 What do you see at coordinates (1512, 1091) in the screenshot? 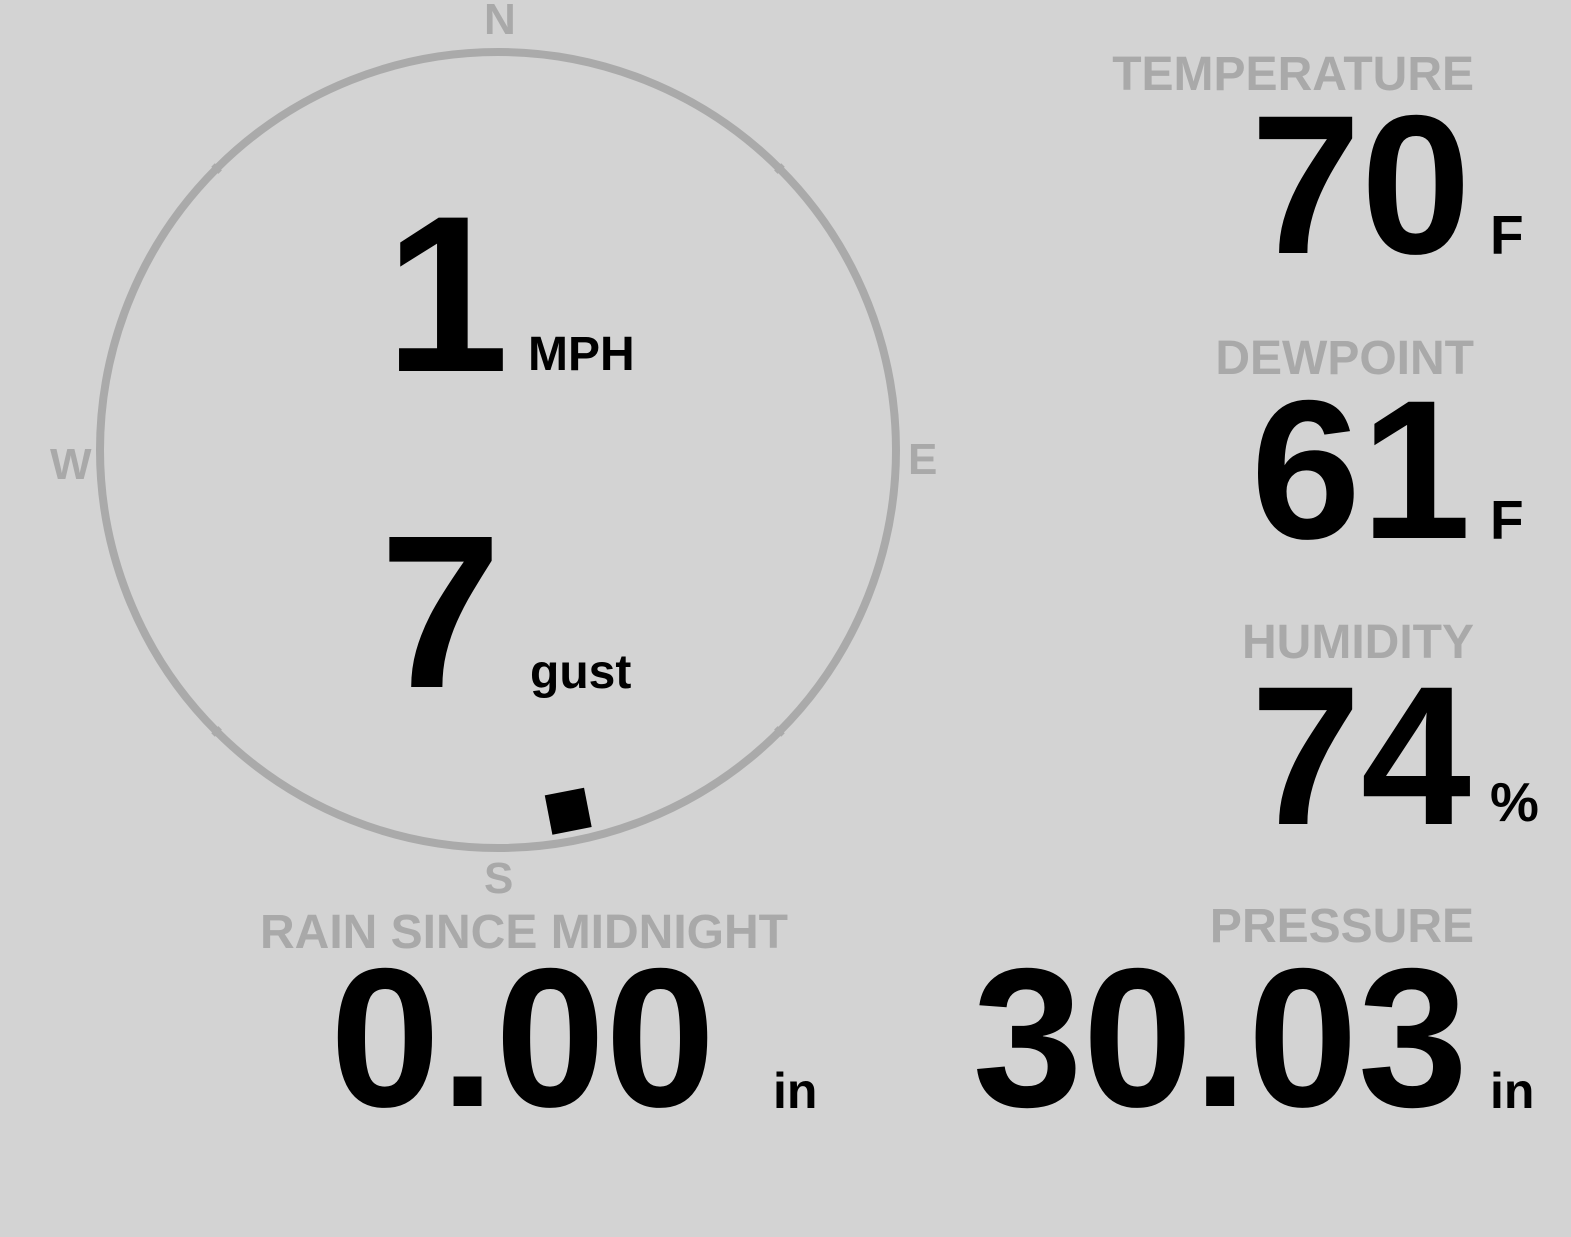
I see `pressure-unit: in` at bounding box center [1512, 1091].